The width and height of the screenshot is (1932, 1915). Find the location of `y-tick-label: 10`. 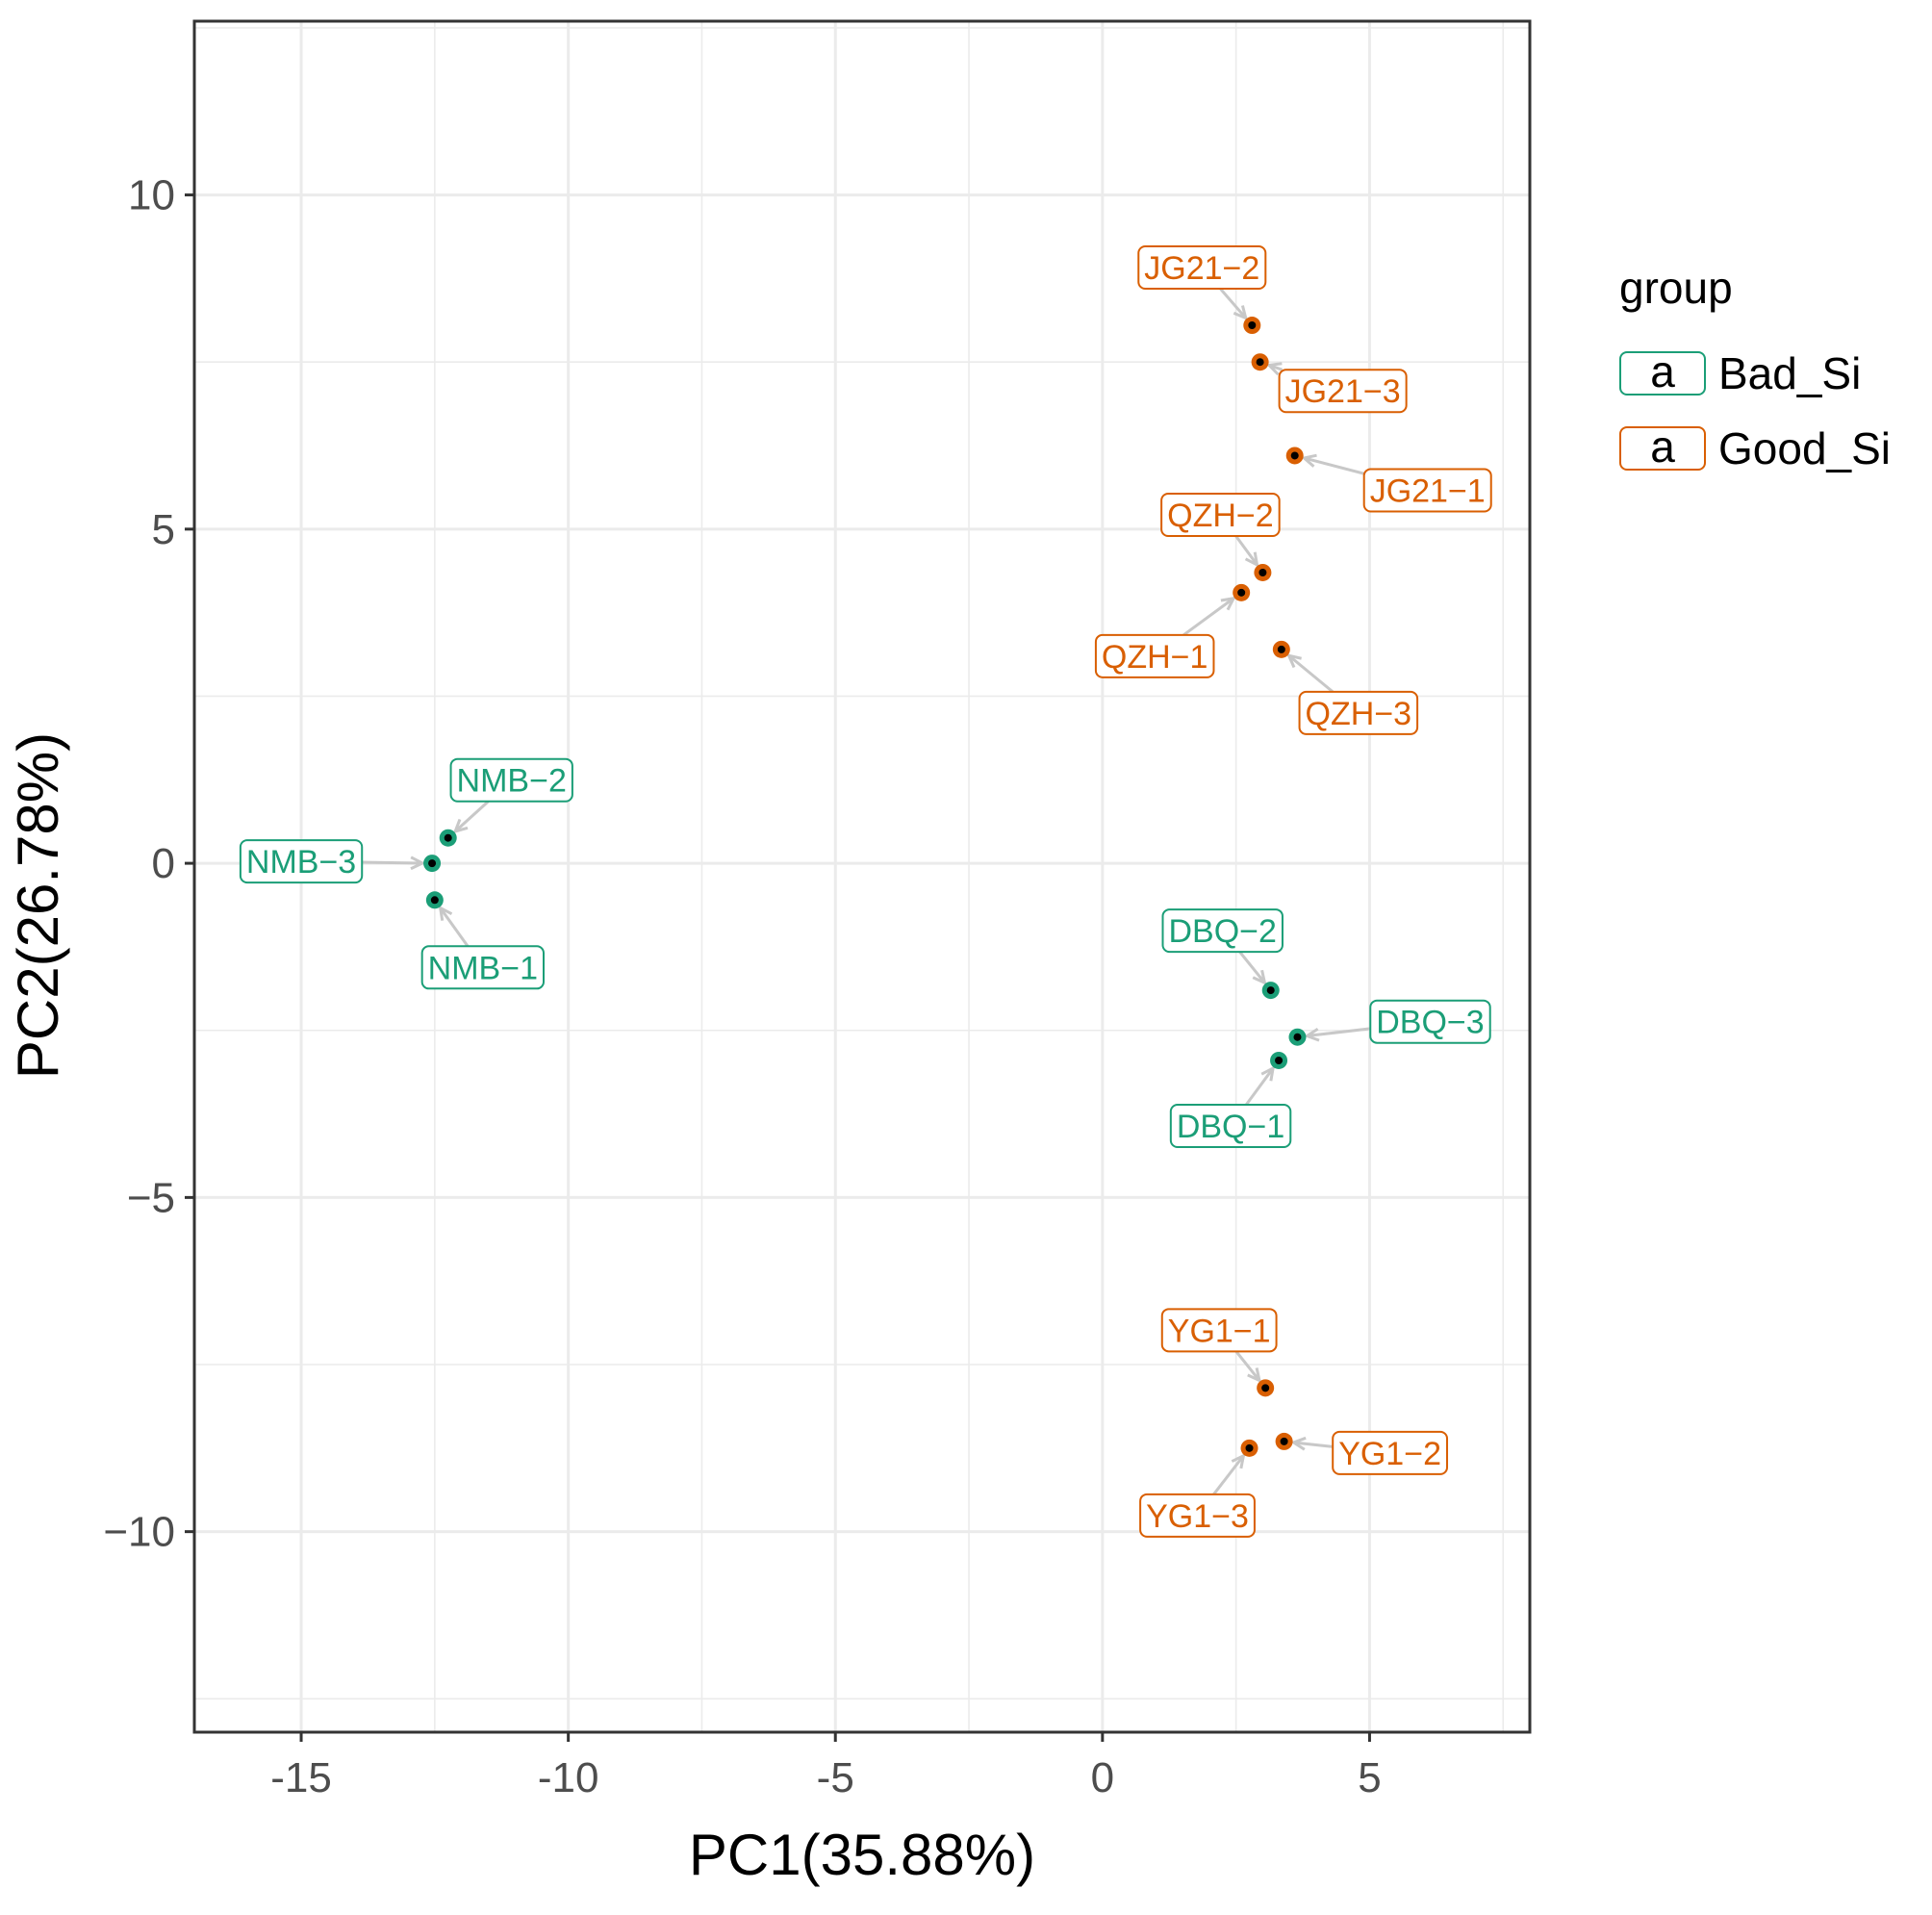

y-tick-label: 10 is located at coordinates (151, 196).